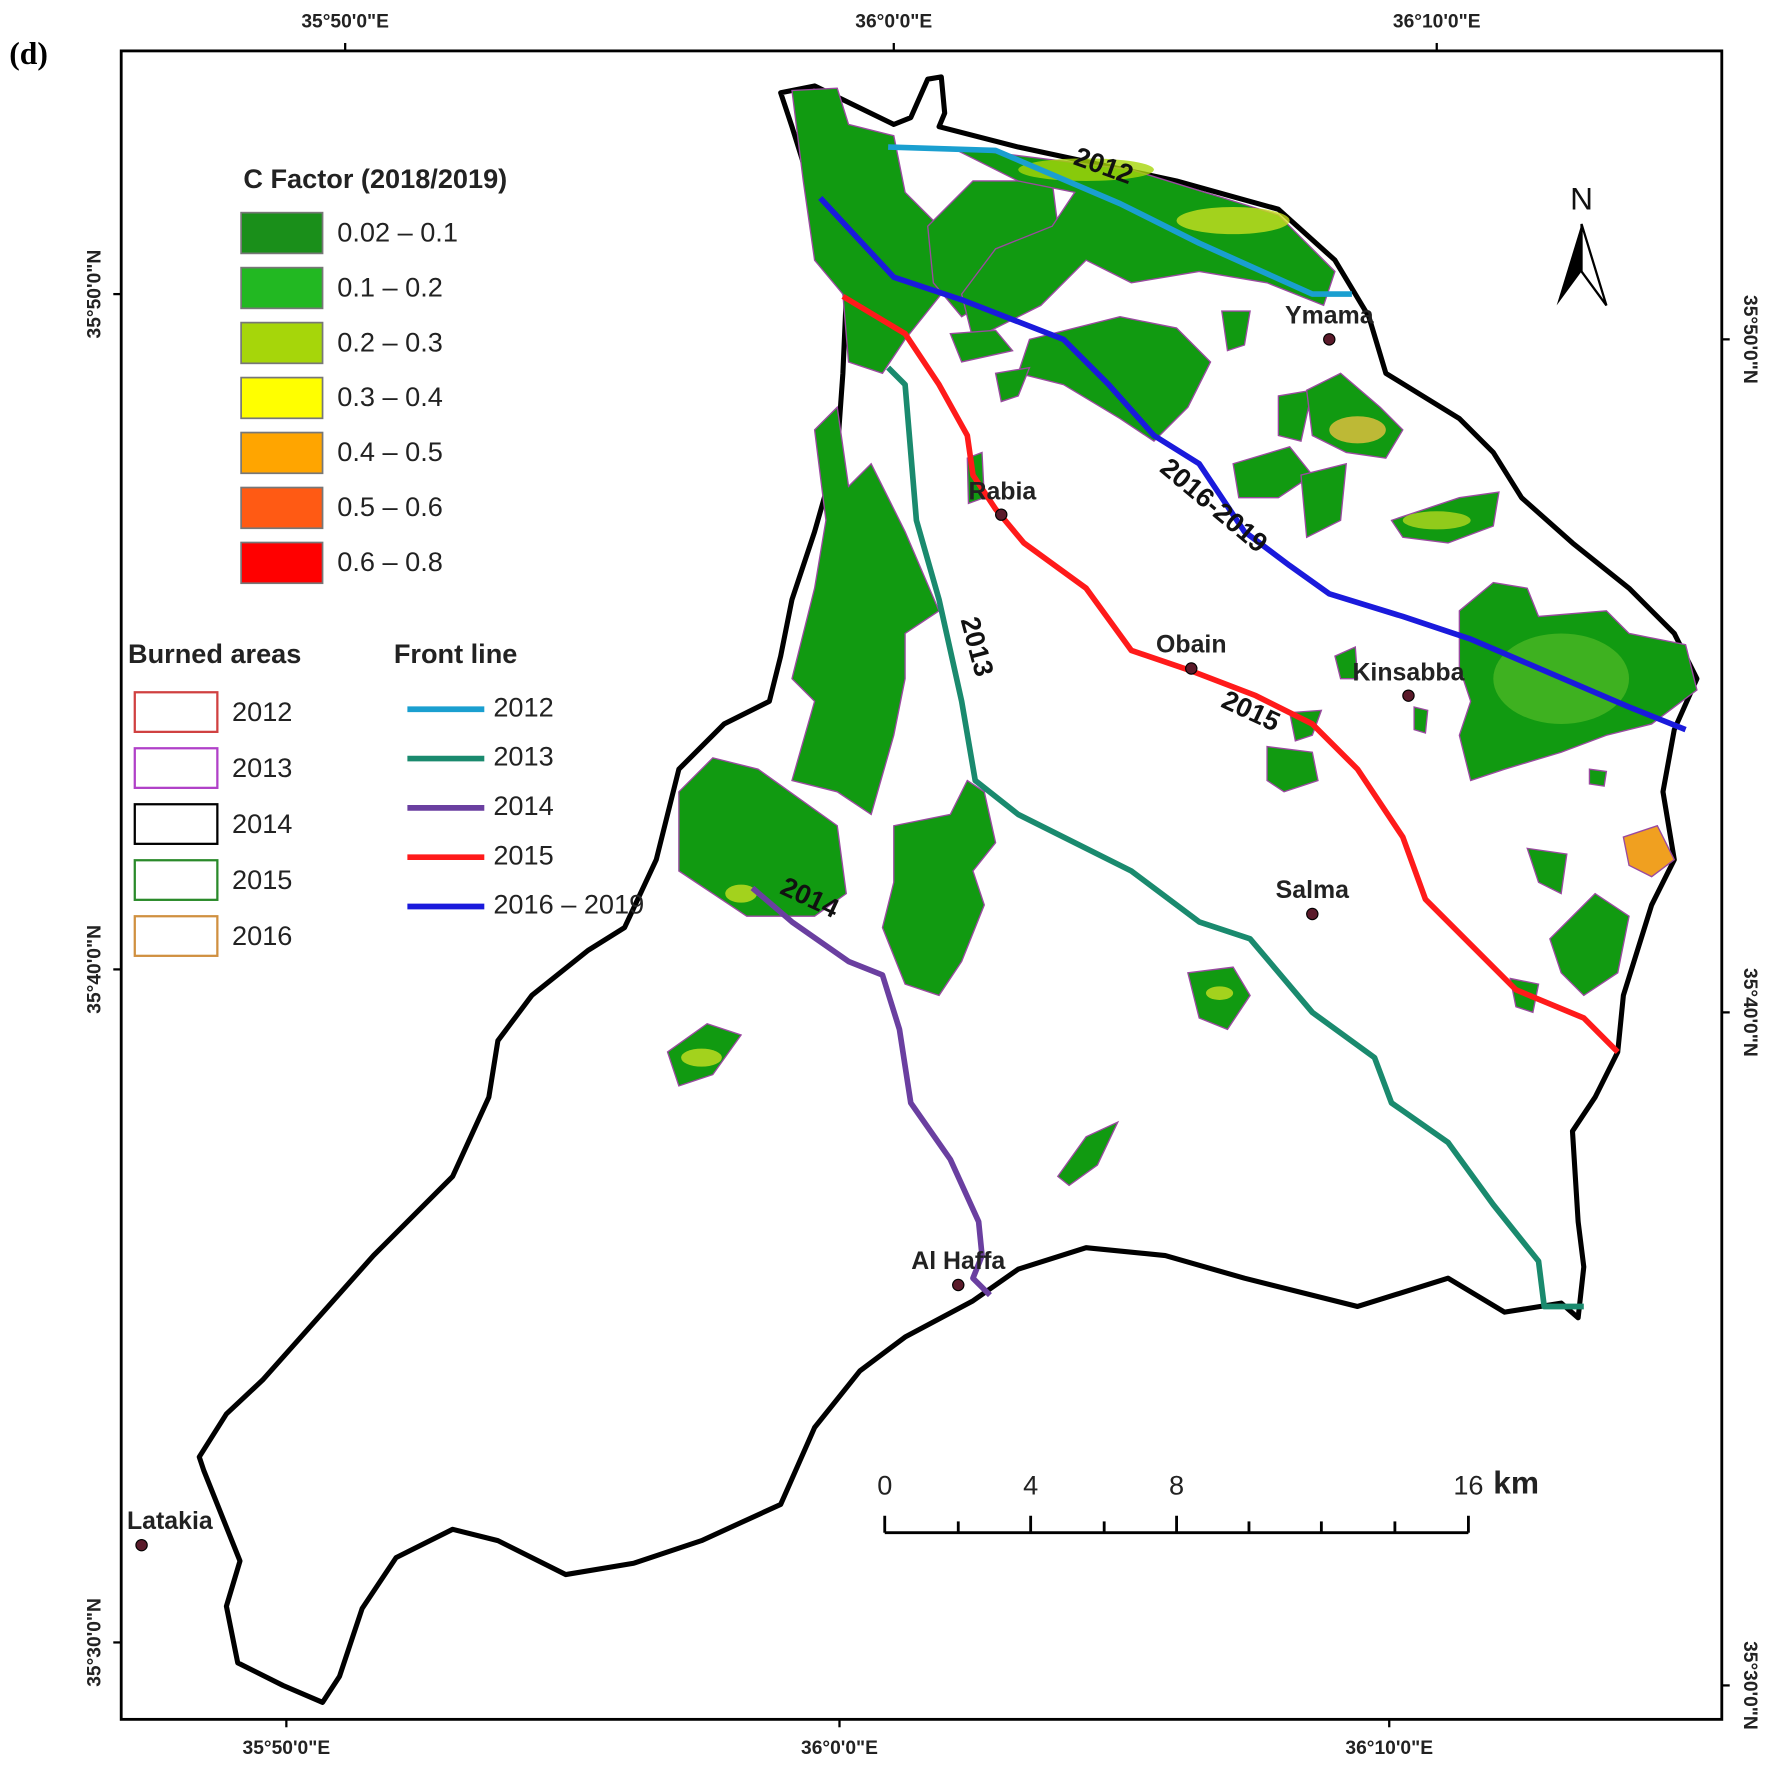 The image size is (1774, 1768). I want to click on scale-label: 0, so click(884, 1485).